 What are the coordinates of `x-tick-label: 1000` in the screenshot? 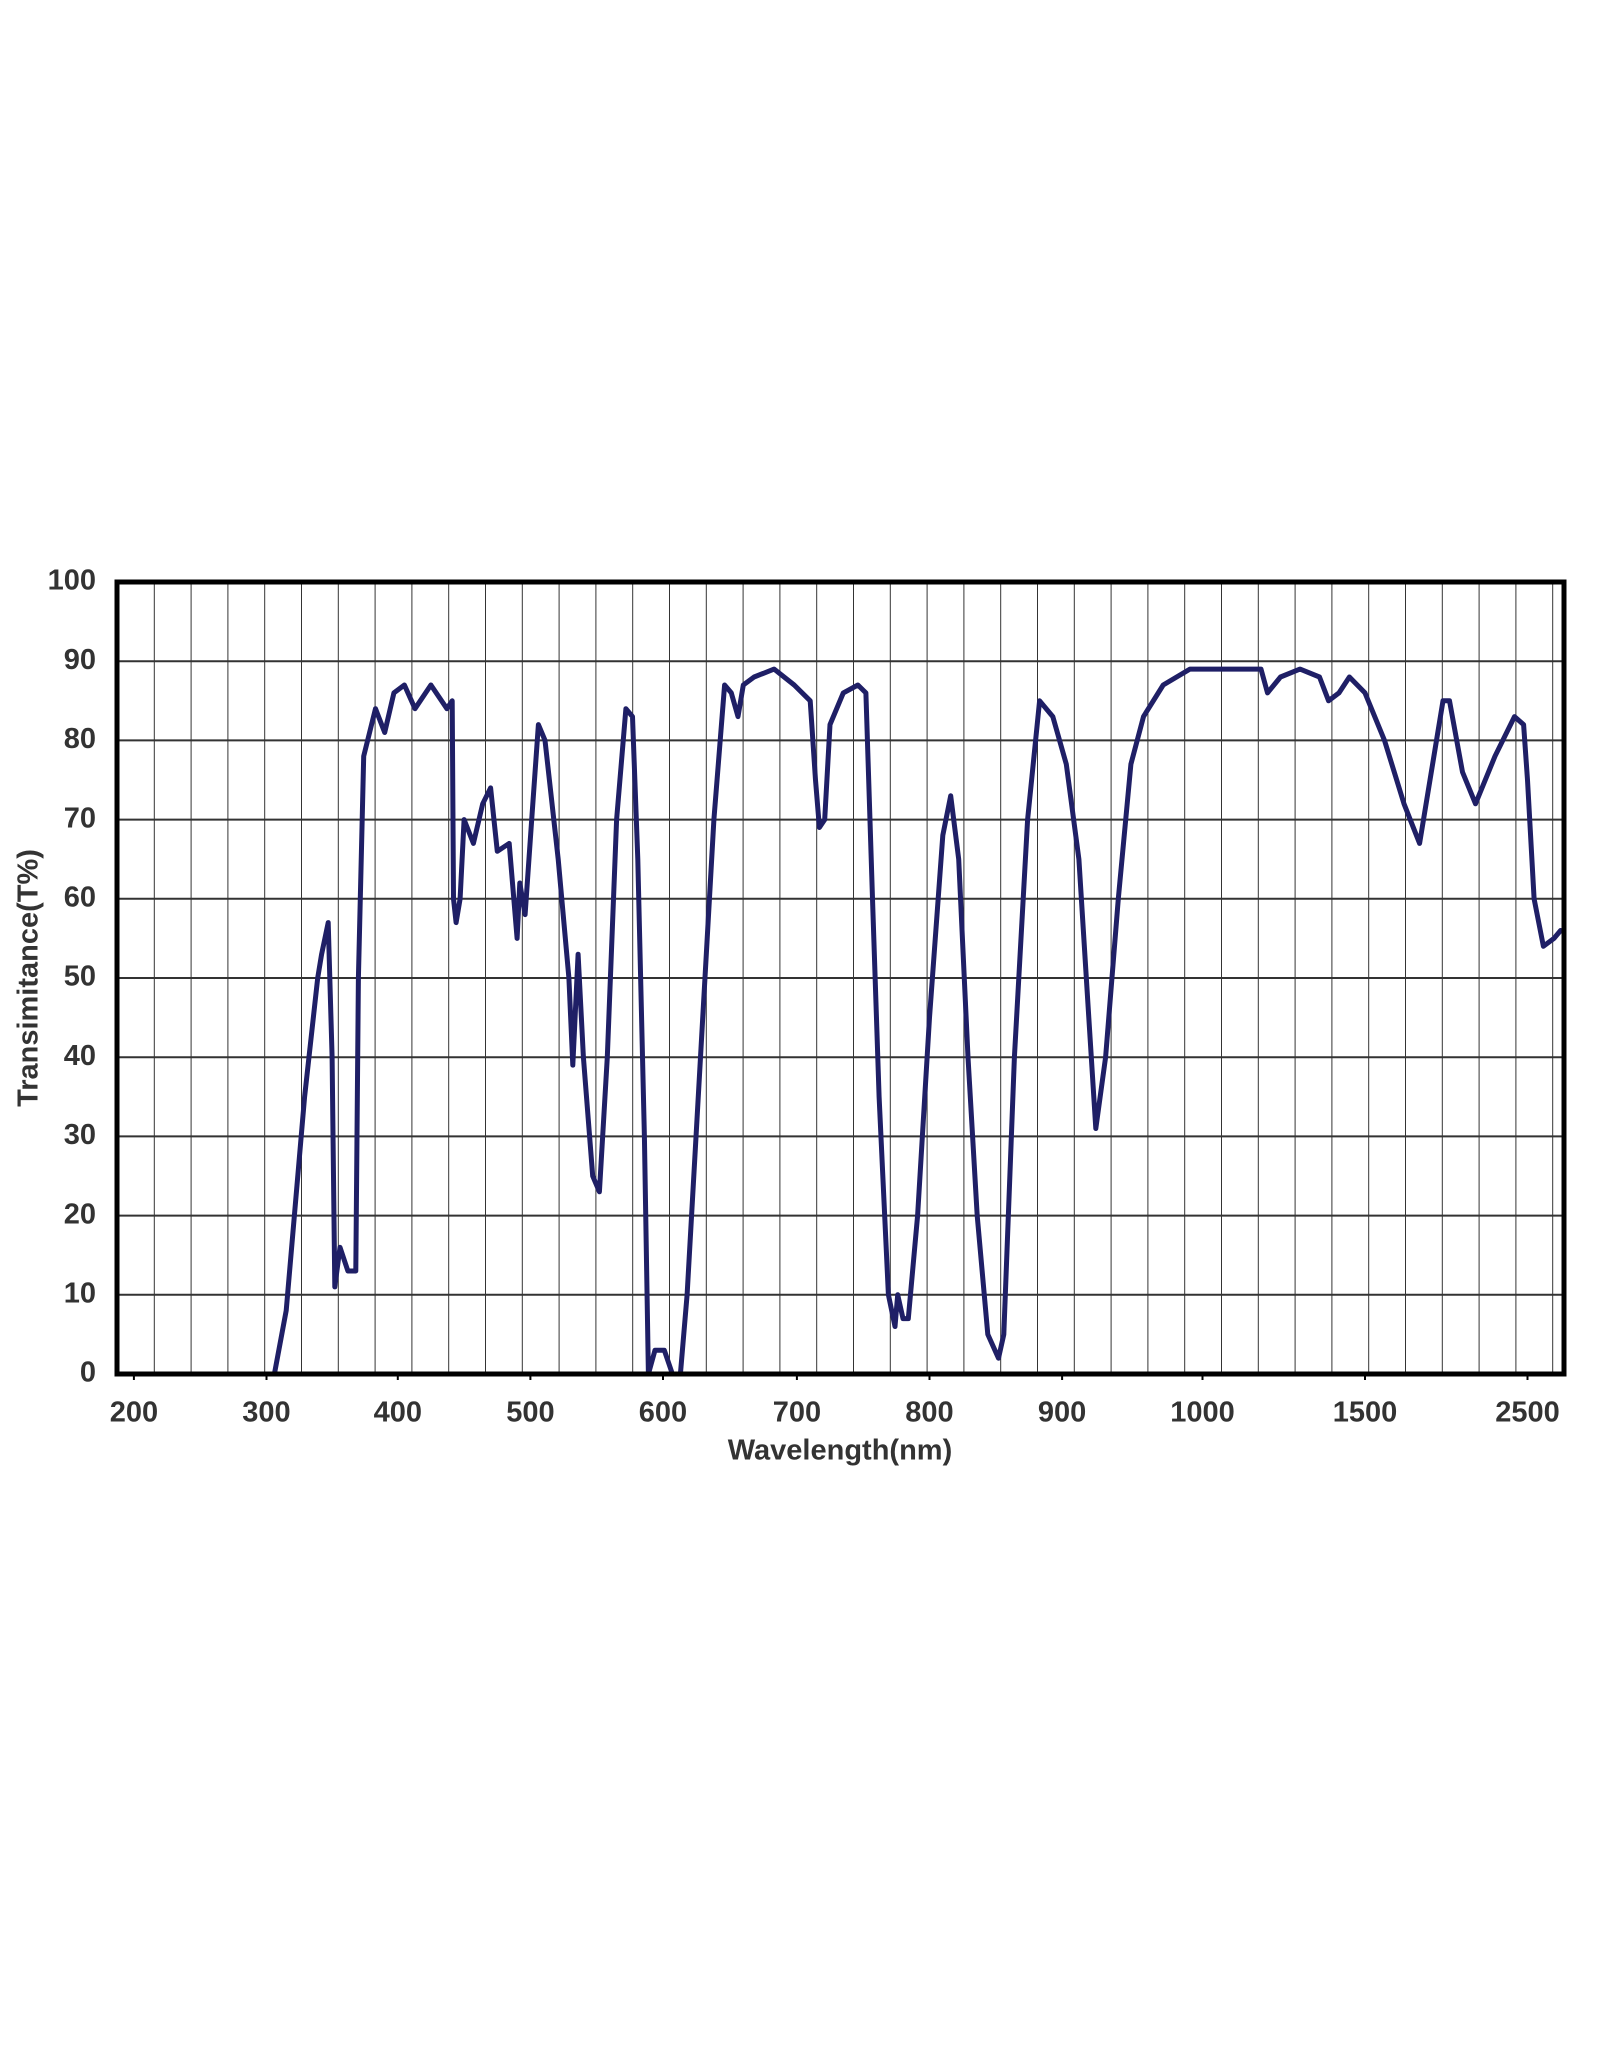 It's located at (1202, 1413).